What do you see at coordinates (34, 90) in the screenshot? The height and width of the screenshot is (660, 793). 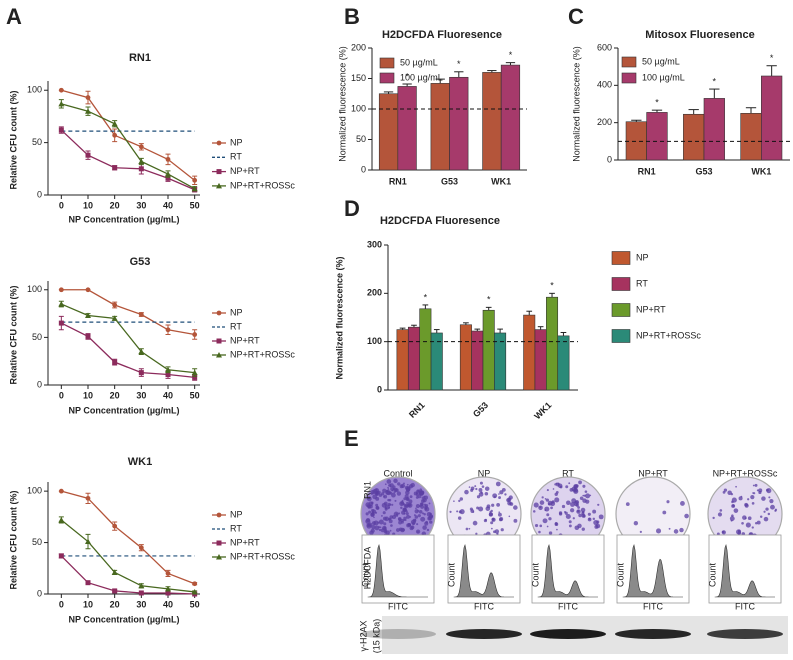 I see `y-tick-label: 100` at bounding box center [34, 90].